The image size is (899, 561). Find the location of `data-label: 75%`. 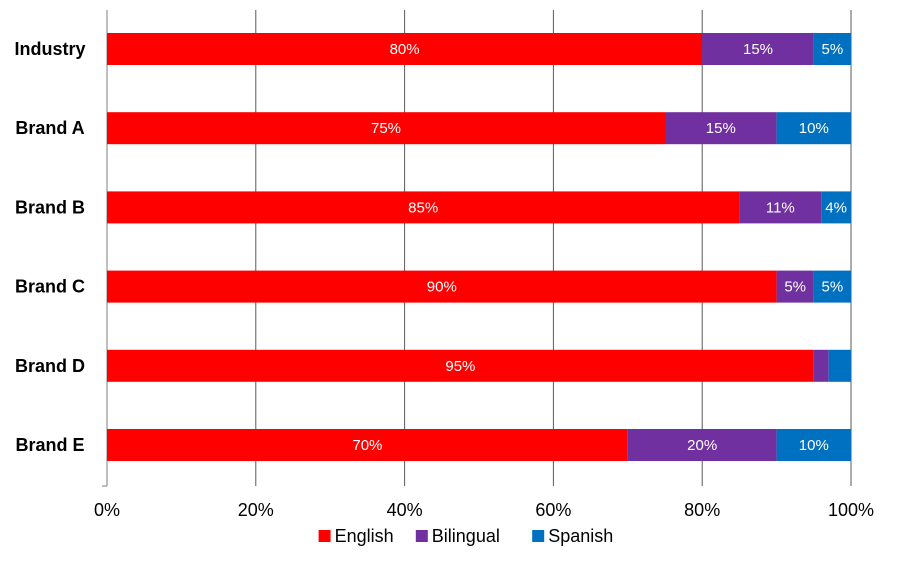

data-label: 75% is located at coordinates (386, 128).